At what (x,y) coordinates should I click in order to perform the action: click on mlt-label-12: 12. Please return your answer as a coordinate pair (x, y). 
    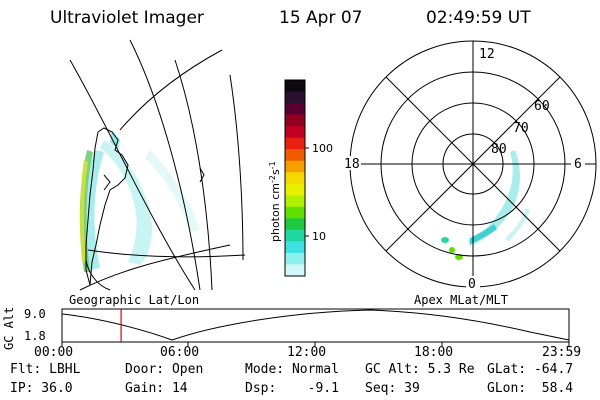
    Looking at the image, I should click on (487, 54).